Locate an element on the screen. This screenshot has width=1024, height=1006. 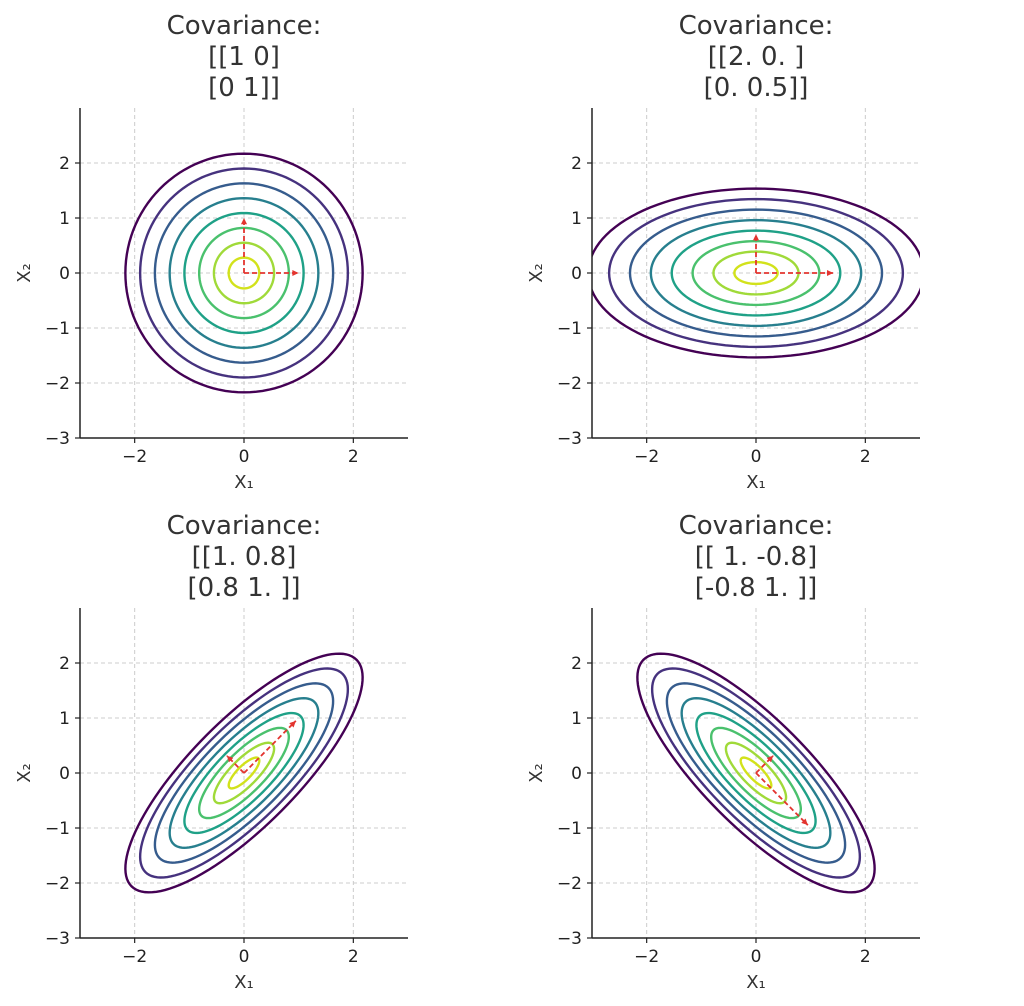
eigenvector-arrow is located at coordinates (270, 747).